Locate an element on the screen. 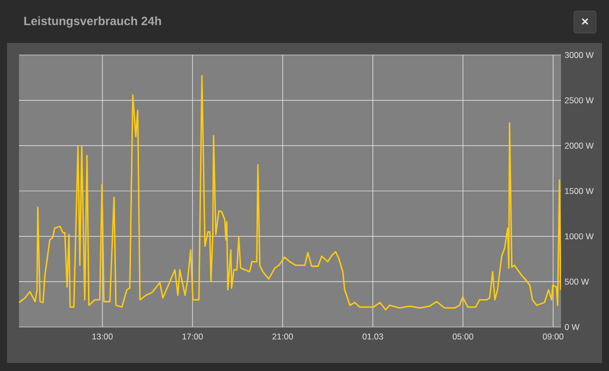 This screenshot has width=609, height=371. x-tick-label: 05:00 is located at coordinates (463, 337).